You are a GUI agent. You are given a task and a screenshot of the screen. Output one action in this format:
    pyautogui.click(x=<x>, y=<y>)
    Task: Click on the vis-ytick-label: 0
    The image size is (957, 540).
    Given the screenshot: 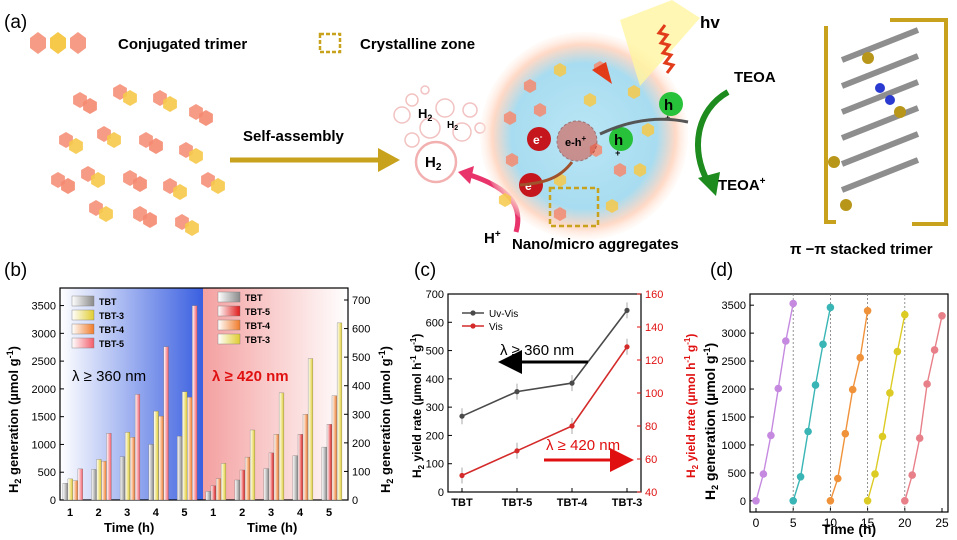 What is the action you would take?
    pyautogui.click(x=355, y=501)
    